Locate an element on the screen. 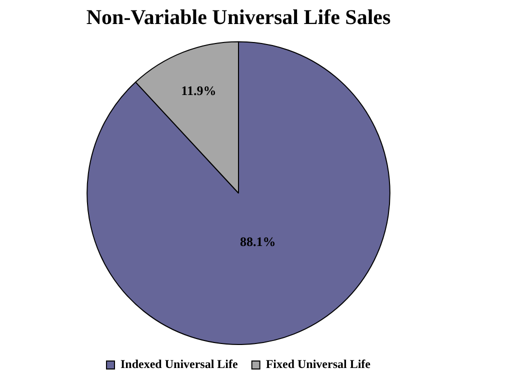  data-label: 11.9% is located at coordinates (198, 90).